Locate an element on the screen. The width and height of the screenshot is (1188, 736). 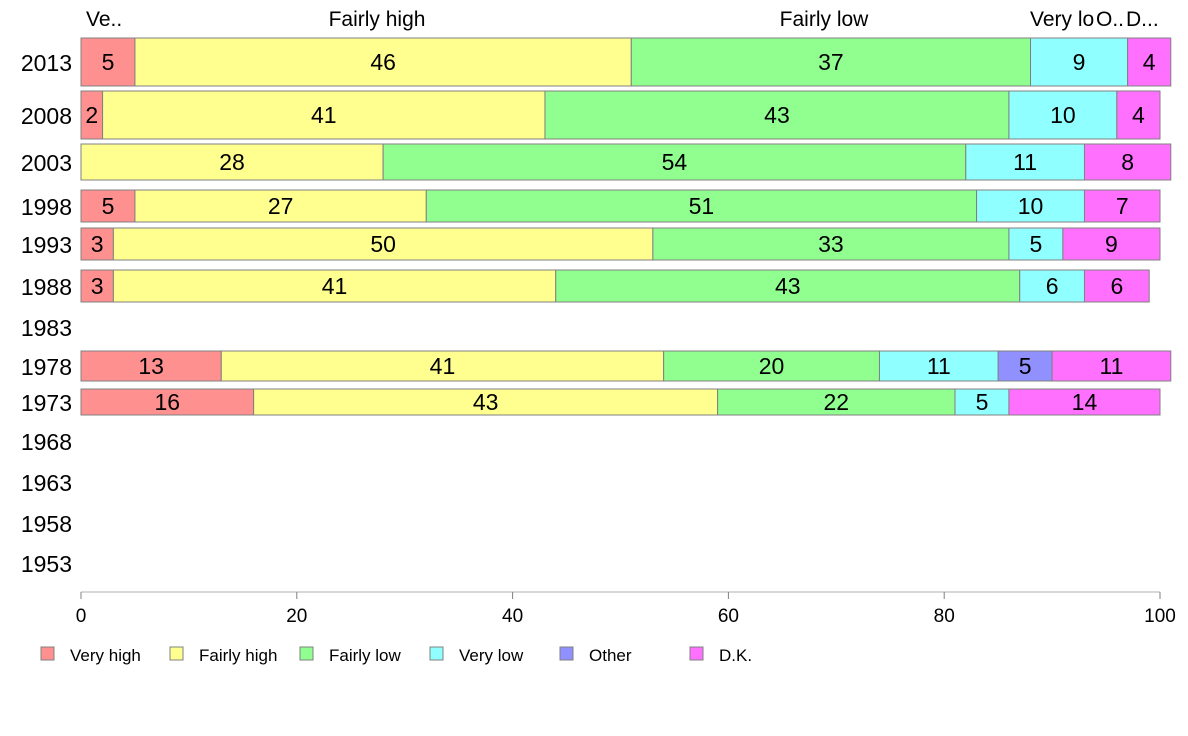
data-label: 16 is located at coordinates (168, 402).